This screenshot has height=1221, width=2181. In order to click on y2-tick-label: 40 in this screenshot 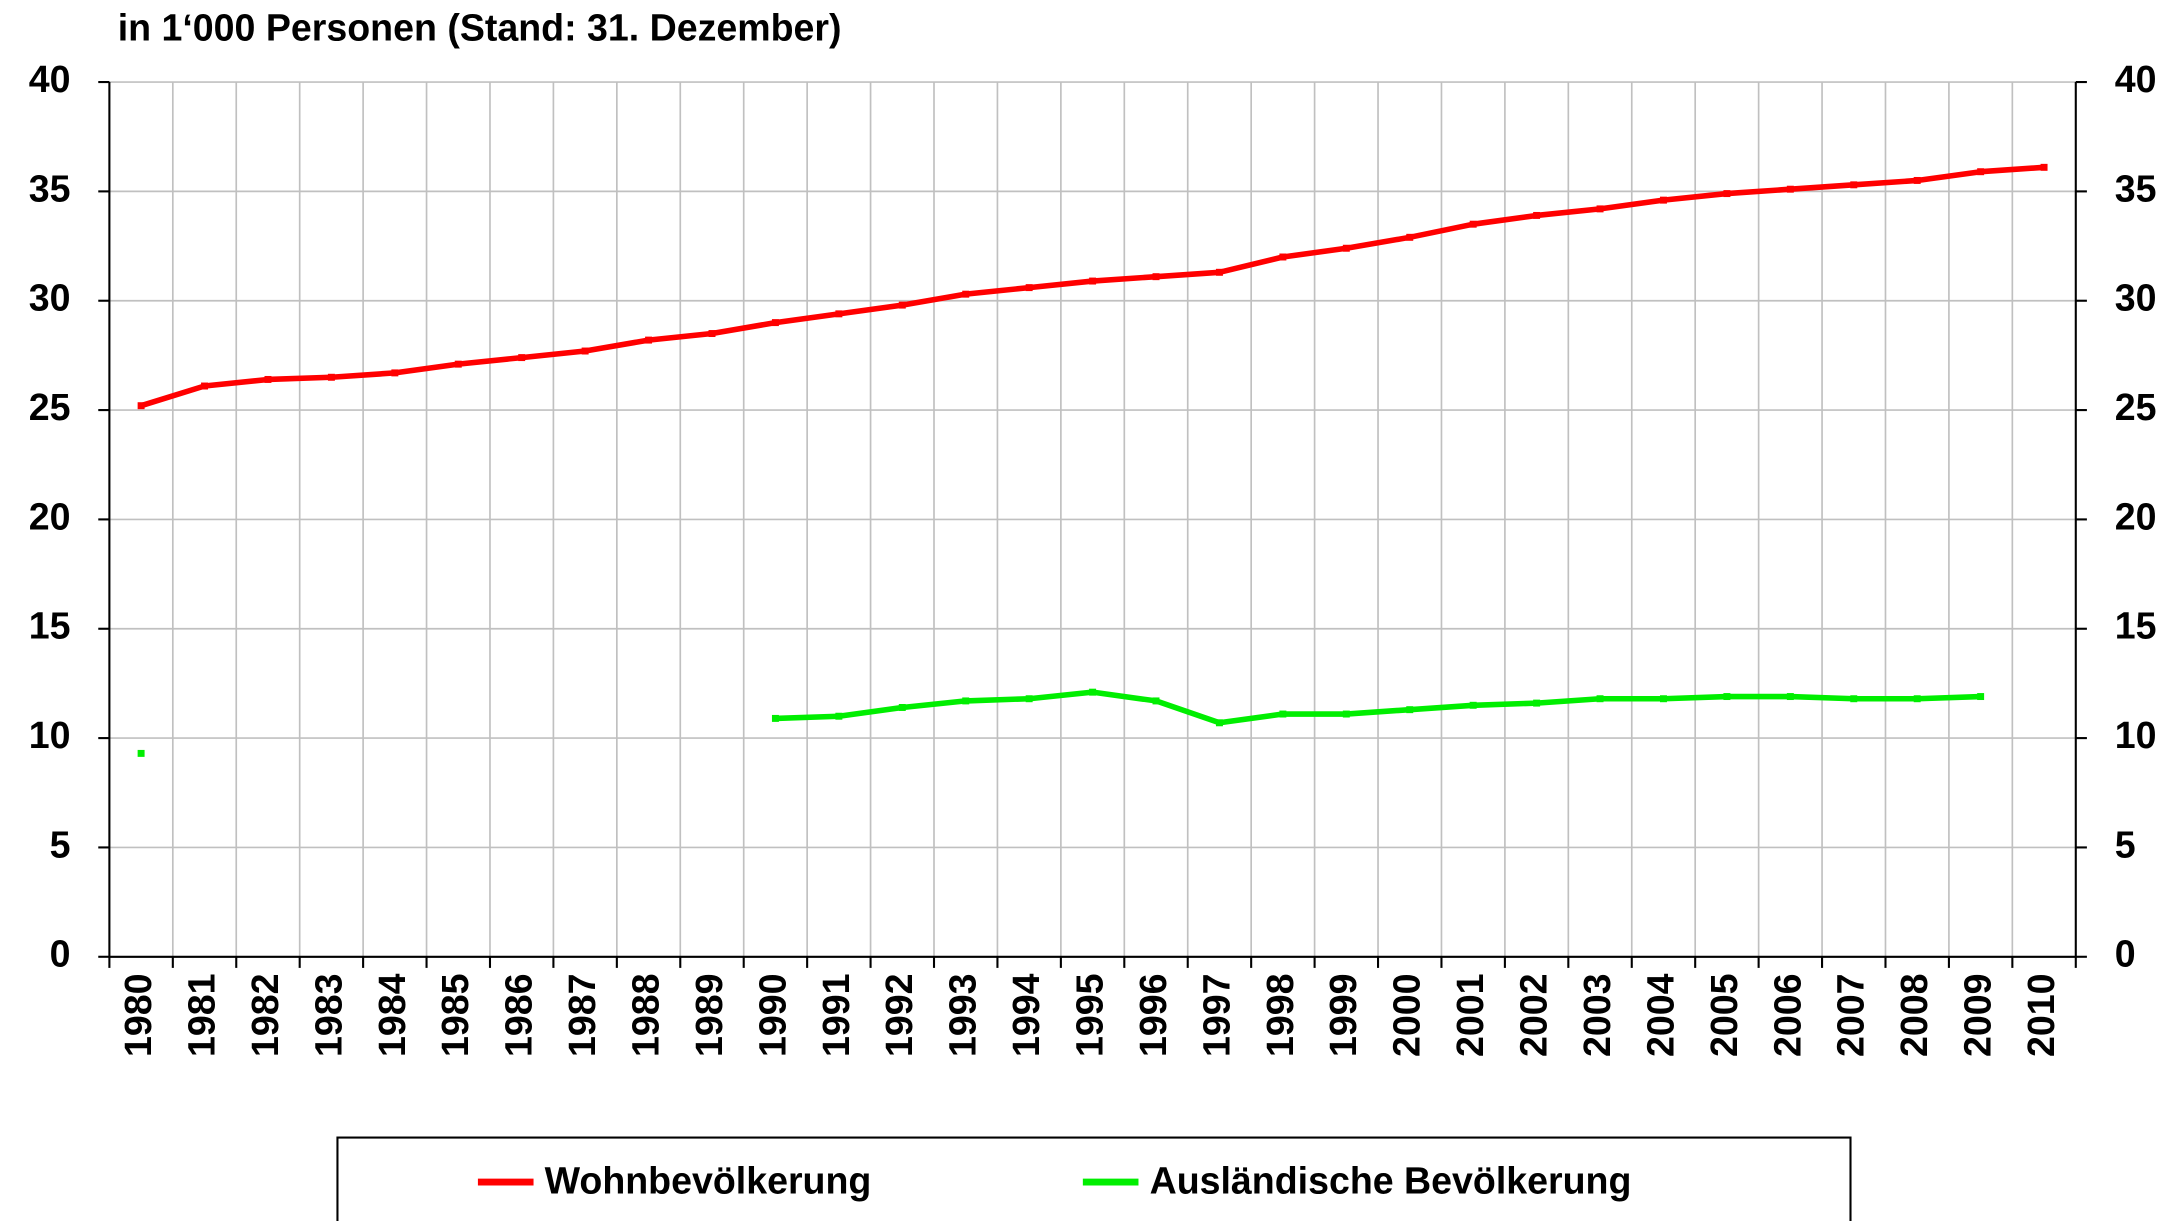, I will do `click(2136, 79)`.